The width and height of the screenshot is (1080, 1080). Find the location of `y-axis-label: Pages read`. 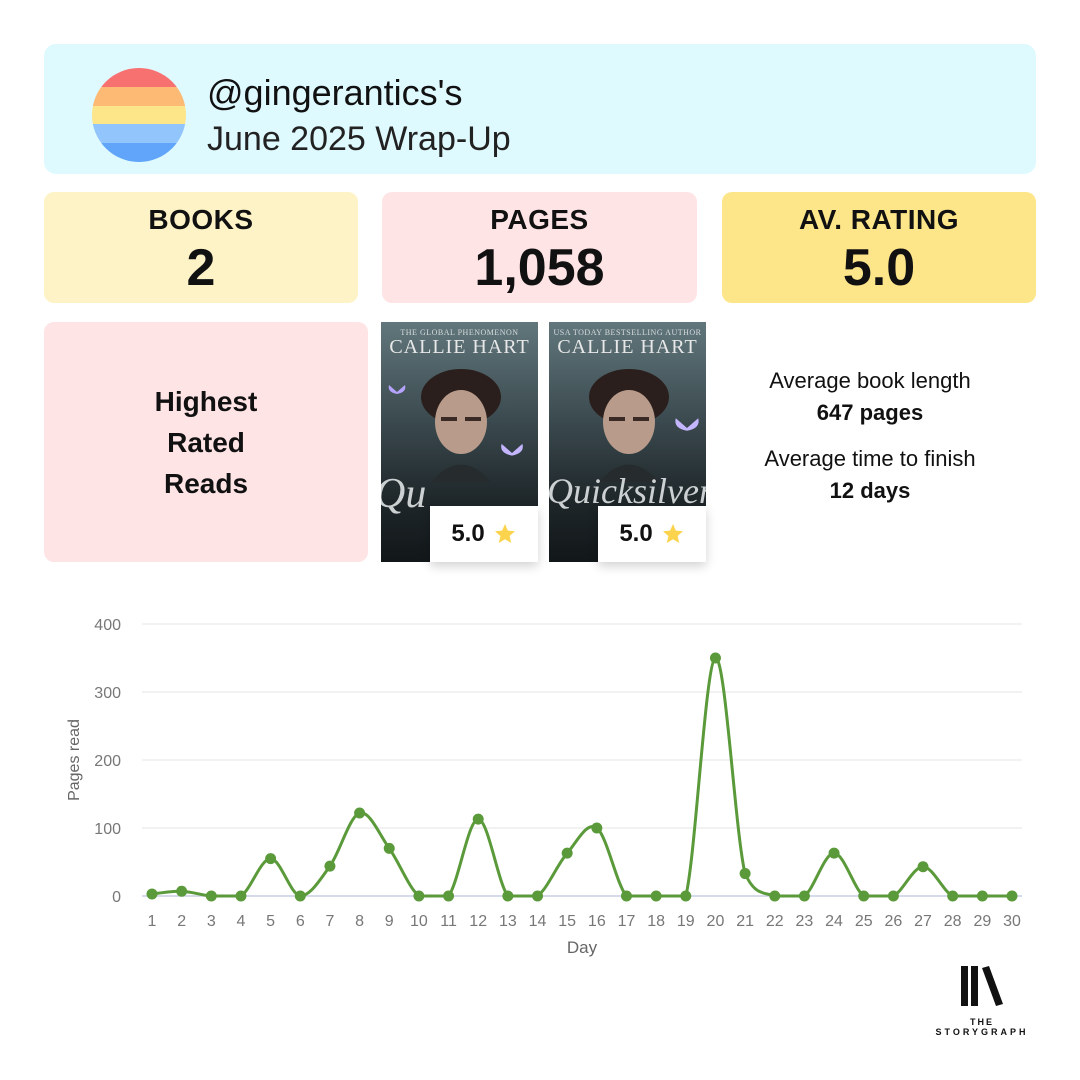

y-axis-label: Pages read is located at coordinates (74, 760).